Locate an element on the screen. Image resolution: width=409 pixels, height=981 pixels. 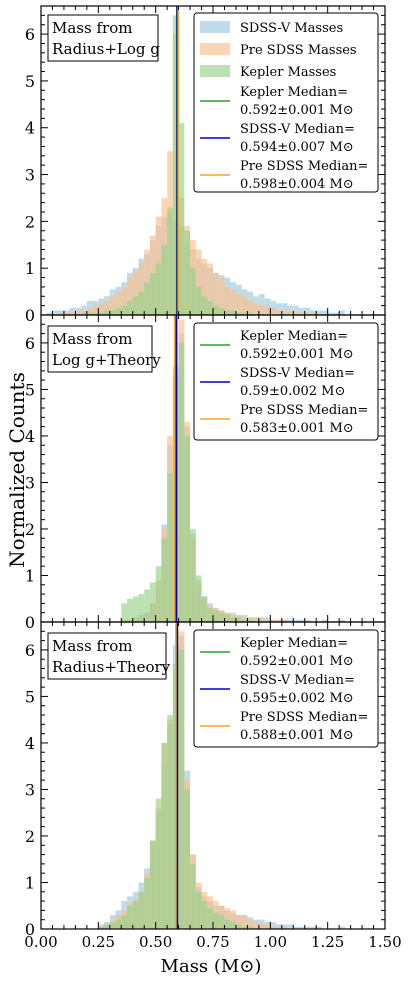
series-kepler_fill is located at coordinates (167, 165).